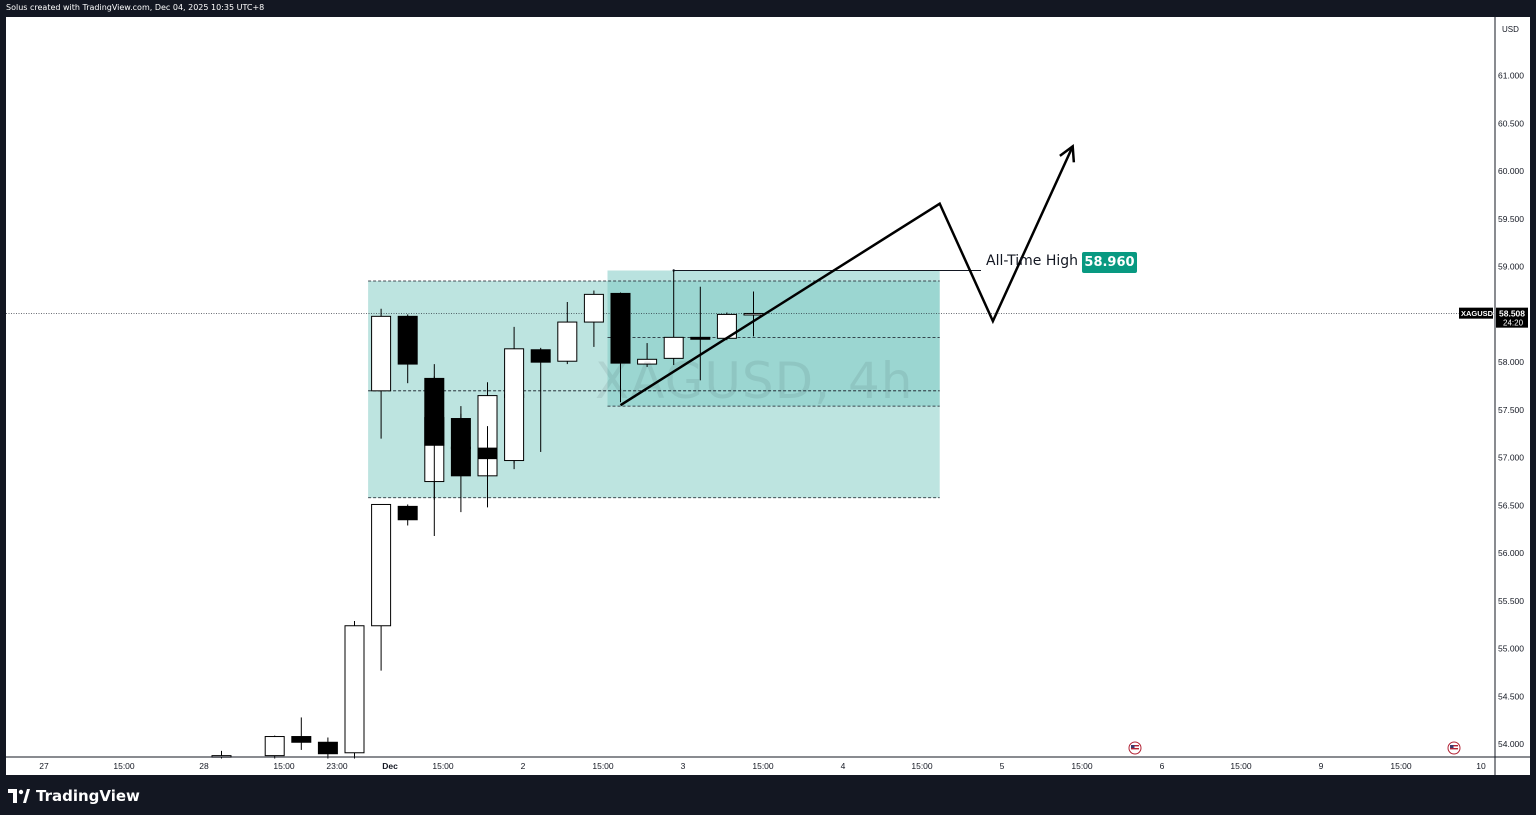 The image size is (1536, 815). Describe the element at coordinates (773, 338) in the screenshot. I see `zone-upper-box` at that location.